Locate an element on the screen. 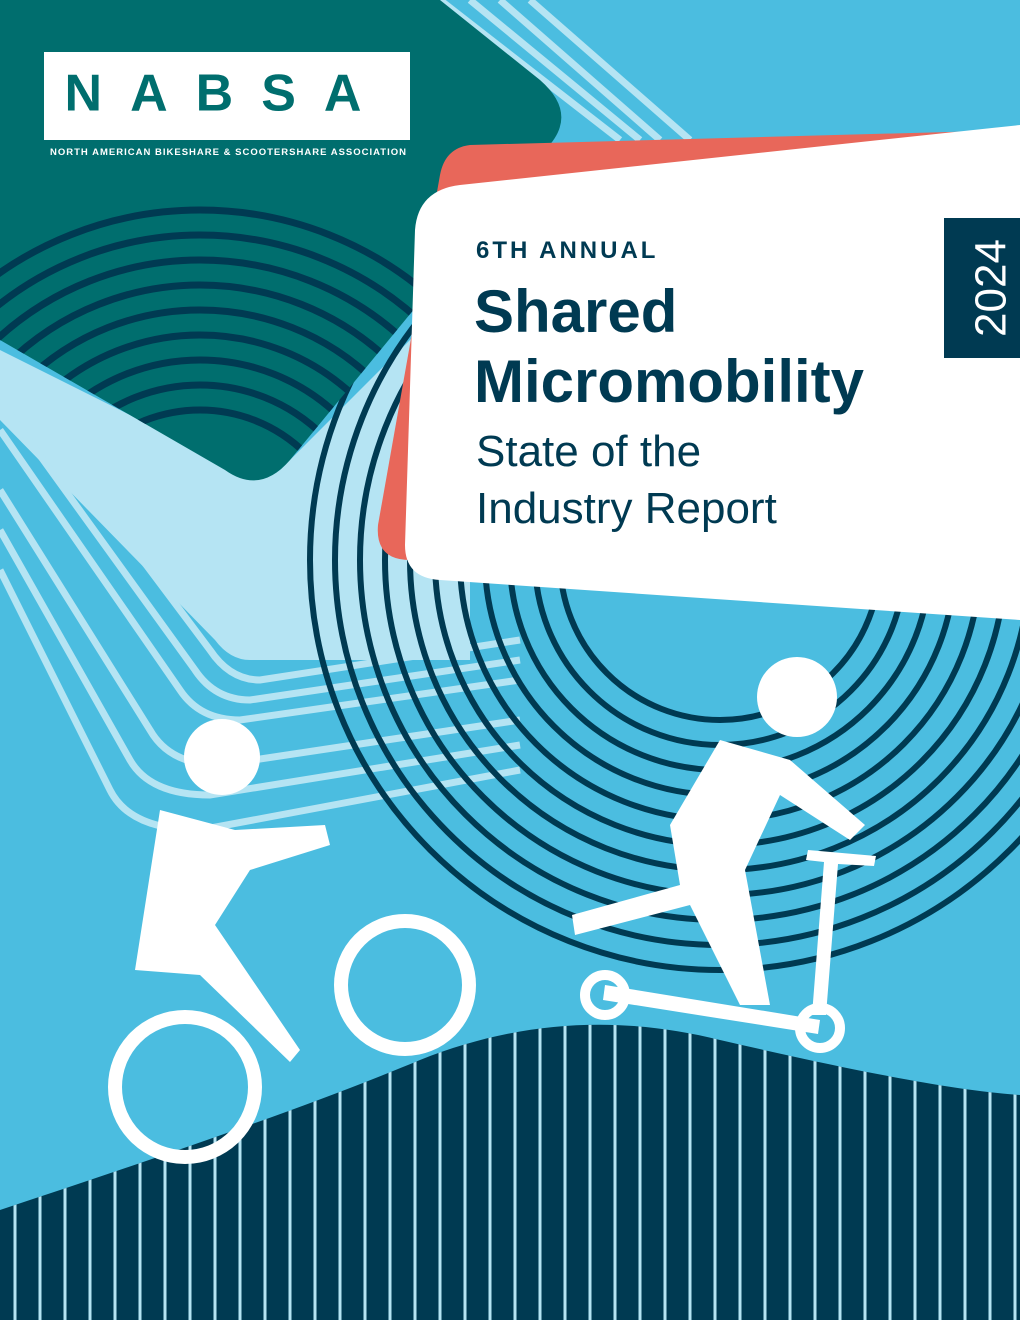 This screenshot has height=1320, width=1020. title-line: Shared is located at coordinates (575, 311).